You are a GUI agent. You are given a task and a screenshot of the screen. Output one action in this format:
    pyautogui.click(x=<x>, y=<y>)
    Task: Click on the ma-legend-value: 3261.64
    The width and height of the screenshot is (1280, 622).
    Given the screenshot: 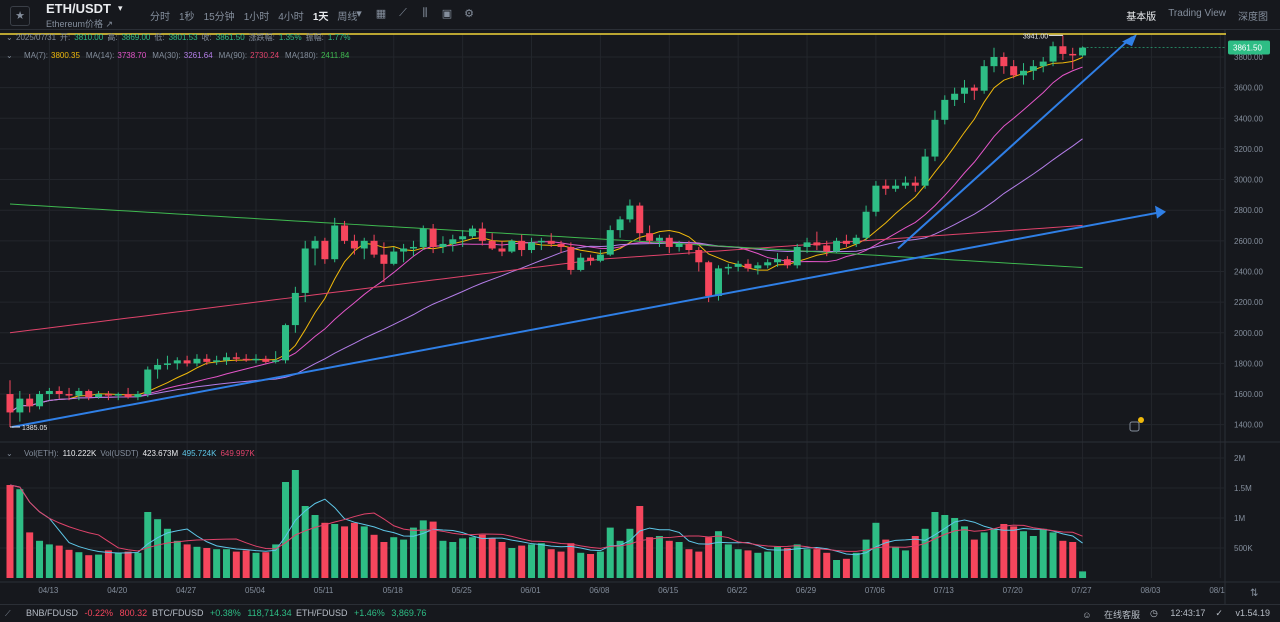 What is the action you would take?
    pyautogui.click(x=198, y=55)
    